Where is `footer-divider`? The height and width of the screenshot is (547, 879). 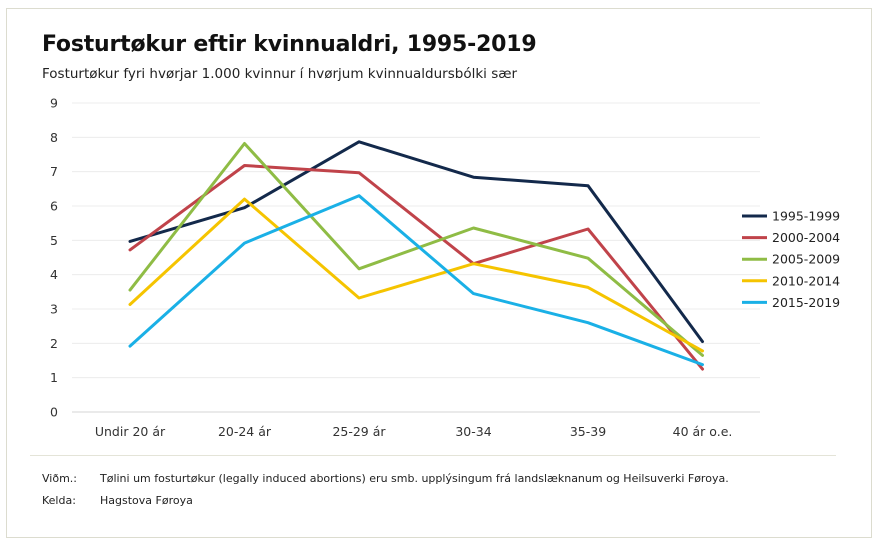
footer-divider is located at coordinates (433, 455).